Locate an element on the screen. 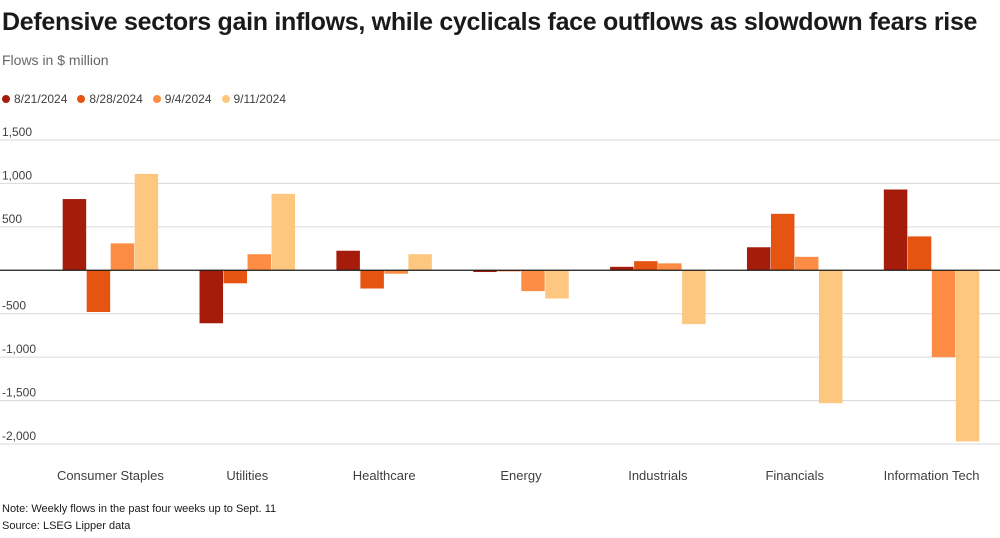 The height and width of the screenshot is (538, 1000). x-tick-label-0: Consumer Staples is located at coordinates (110, 475).